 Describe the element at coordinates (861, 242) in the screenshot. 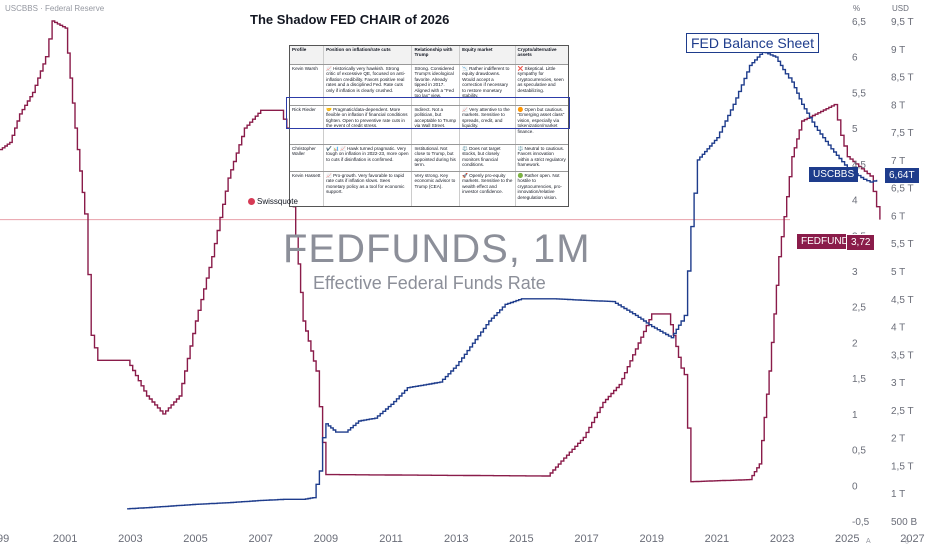

I see `fedfunds-value-label: 3,72` at that location.